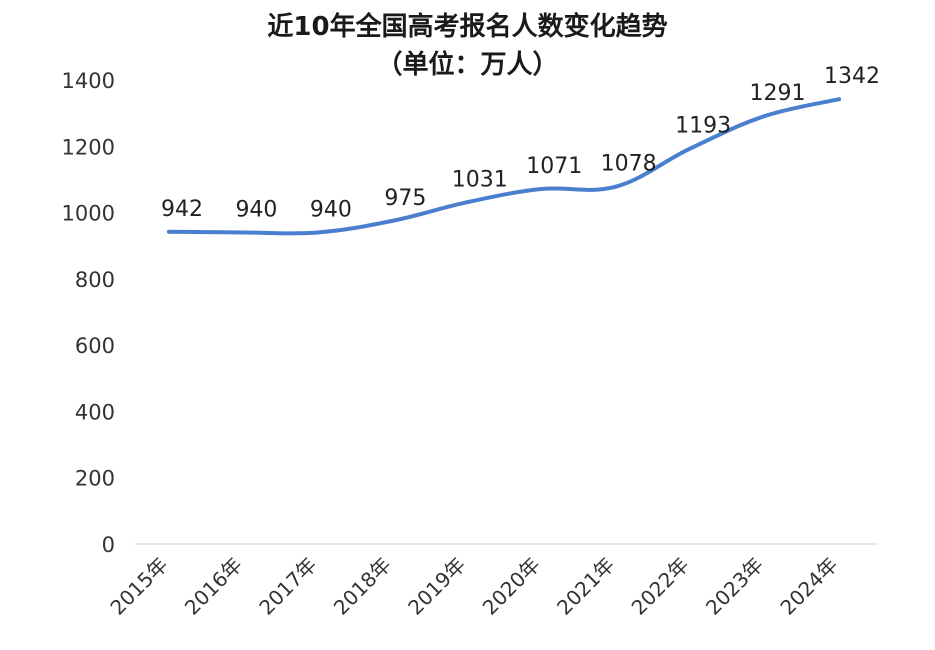 The image size is (935, 650). I want to click on x-tick-label: 2021年, so click(585, 586).